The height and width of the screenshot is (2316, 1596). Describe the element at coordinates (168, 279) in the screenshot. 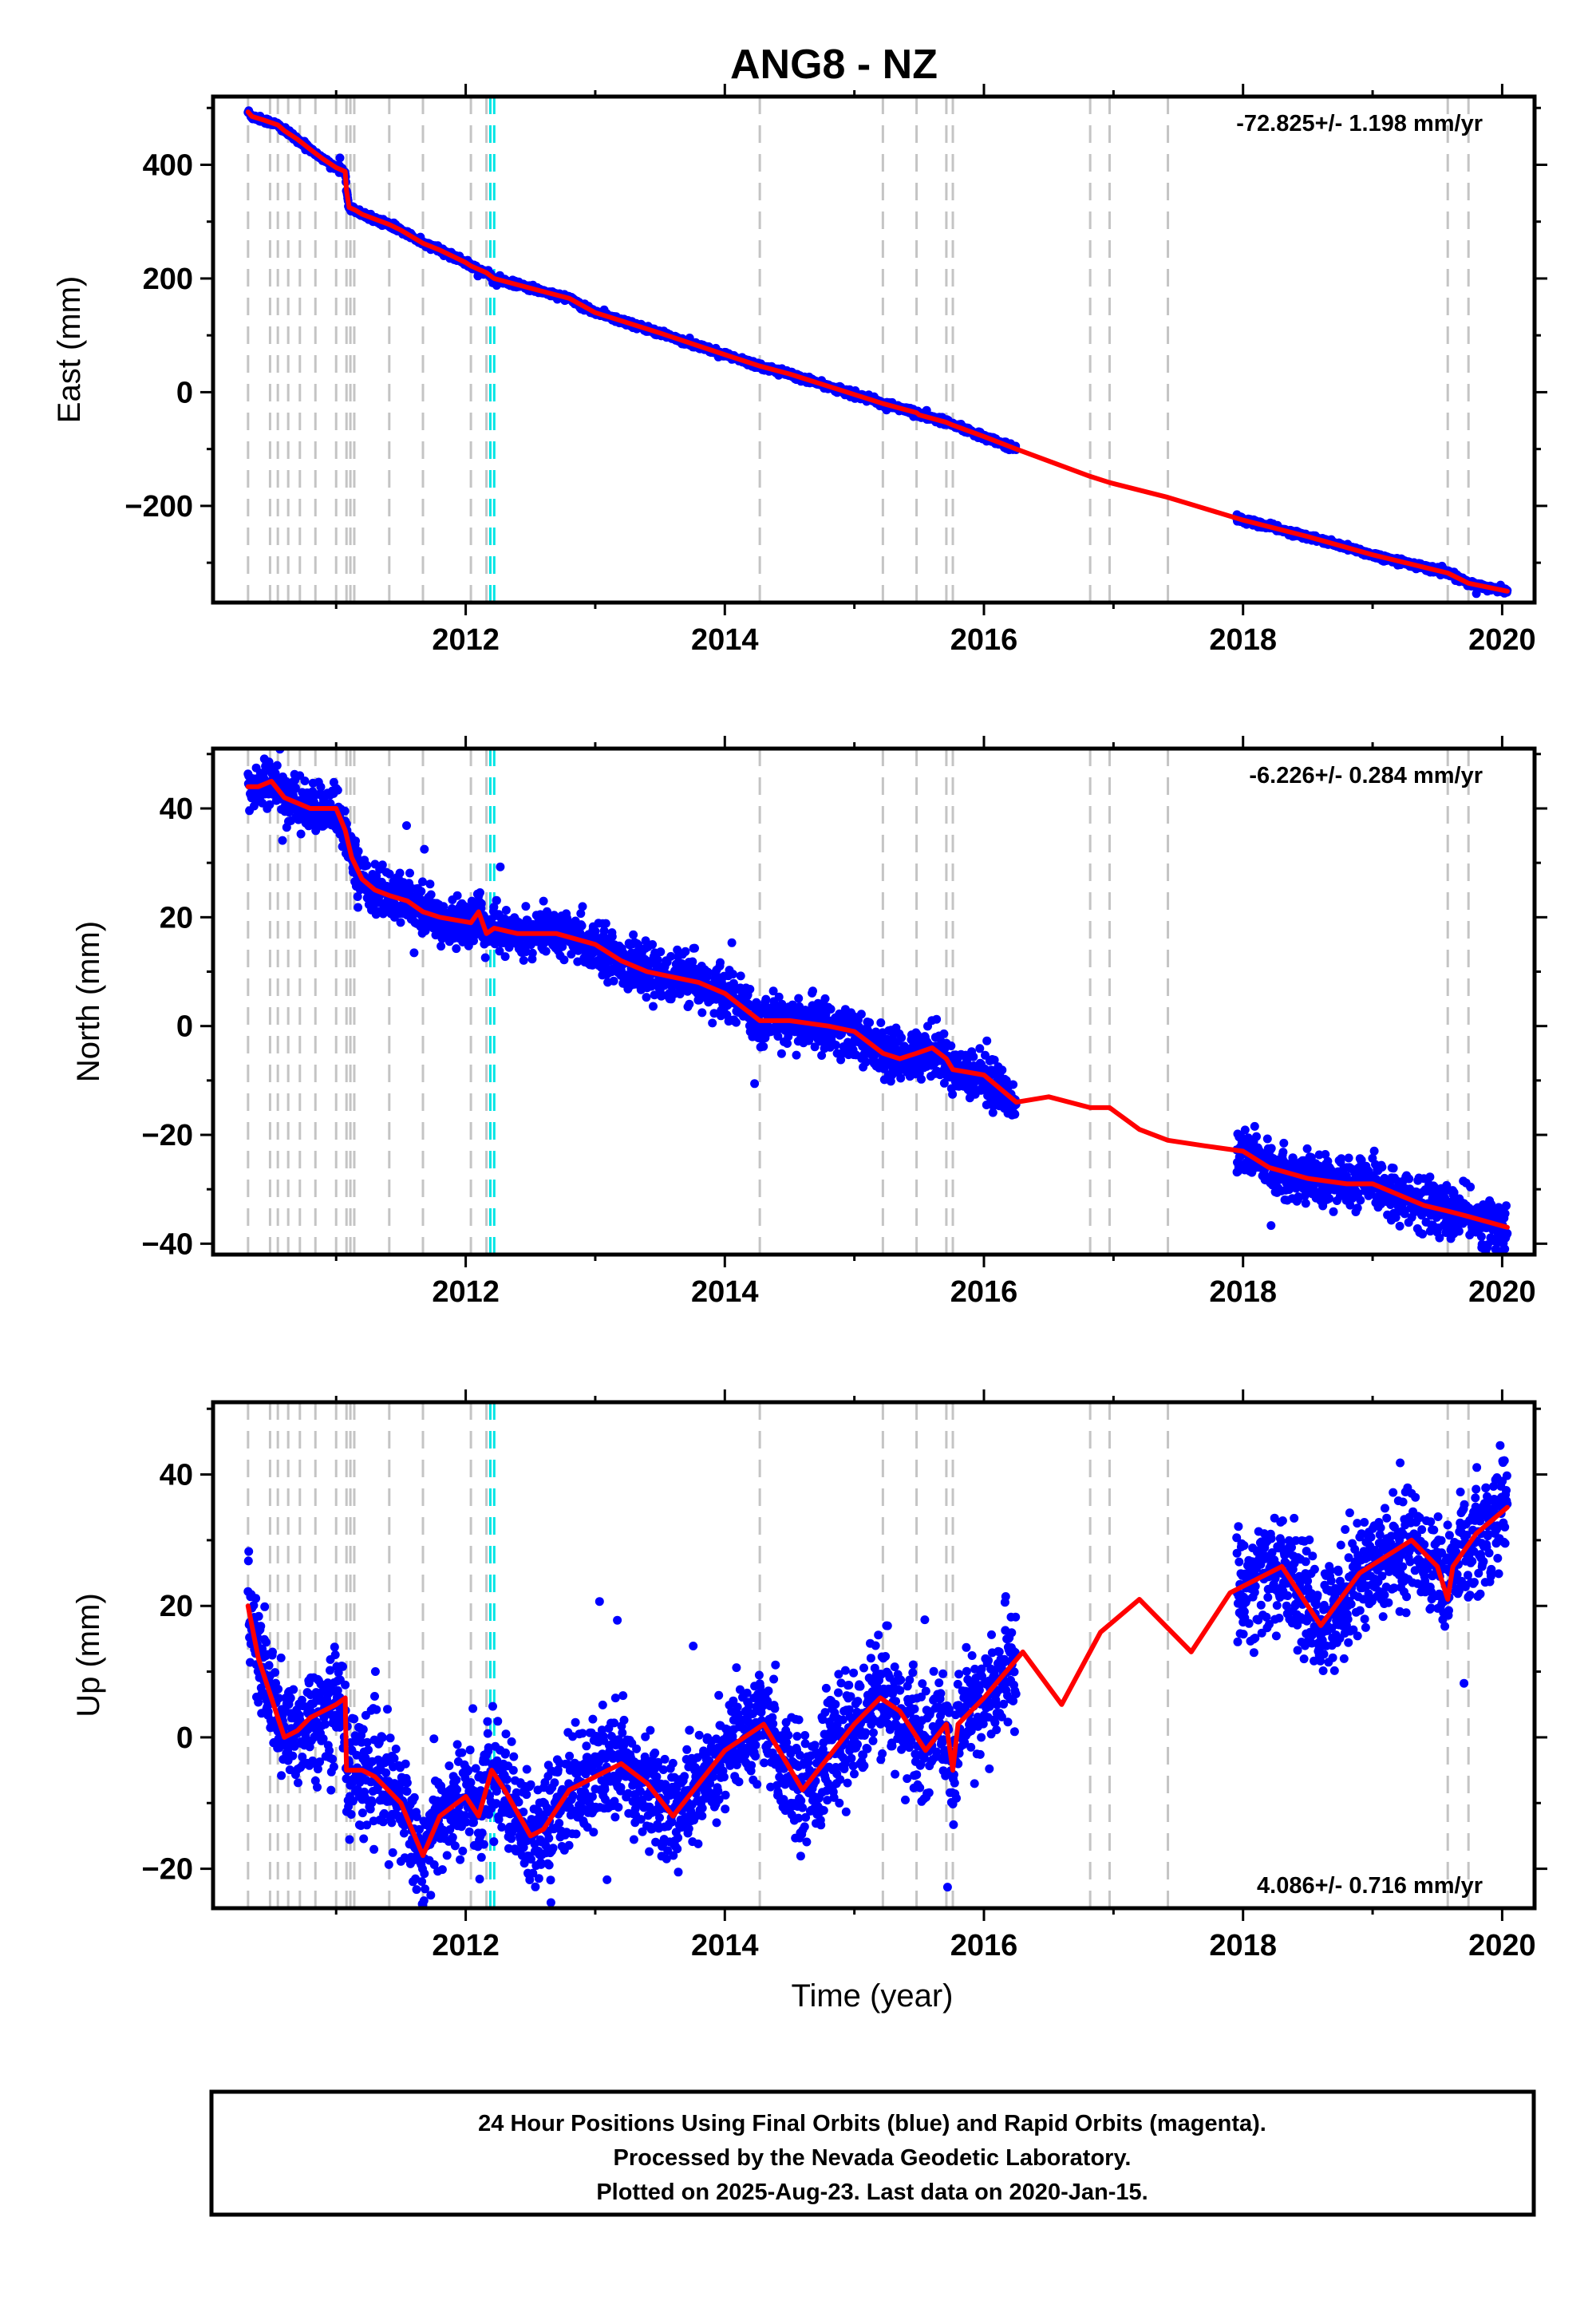

I see `east-y-tick-label: 200` at that location.